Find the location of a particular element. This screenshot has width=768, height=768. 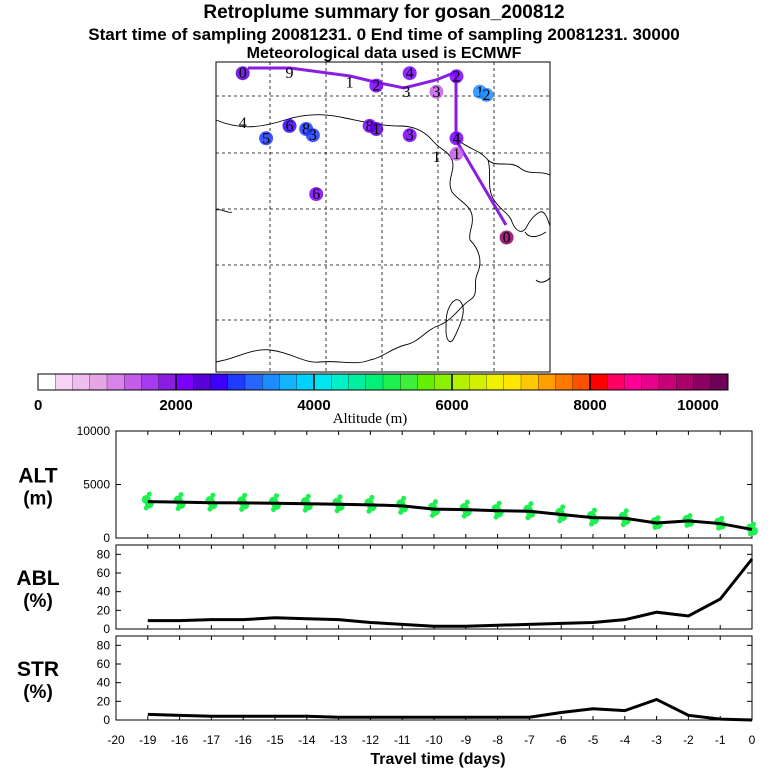

x-tick-label: -15 is located at coordinates (275, 740).